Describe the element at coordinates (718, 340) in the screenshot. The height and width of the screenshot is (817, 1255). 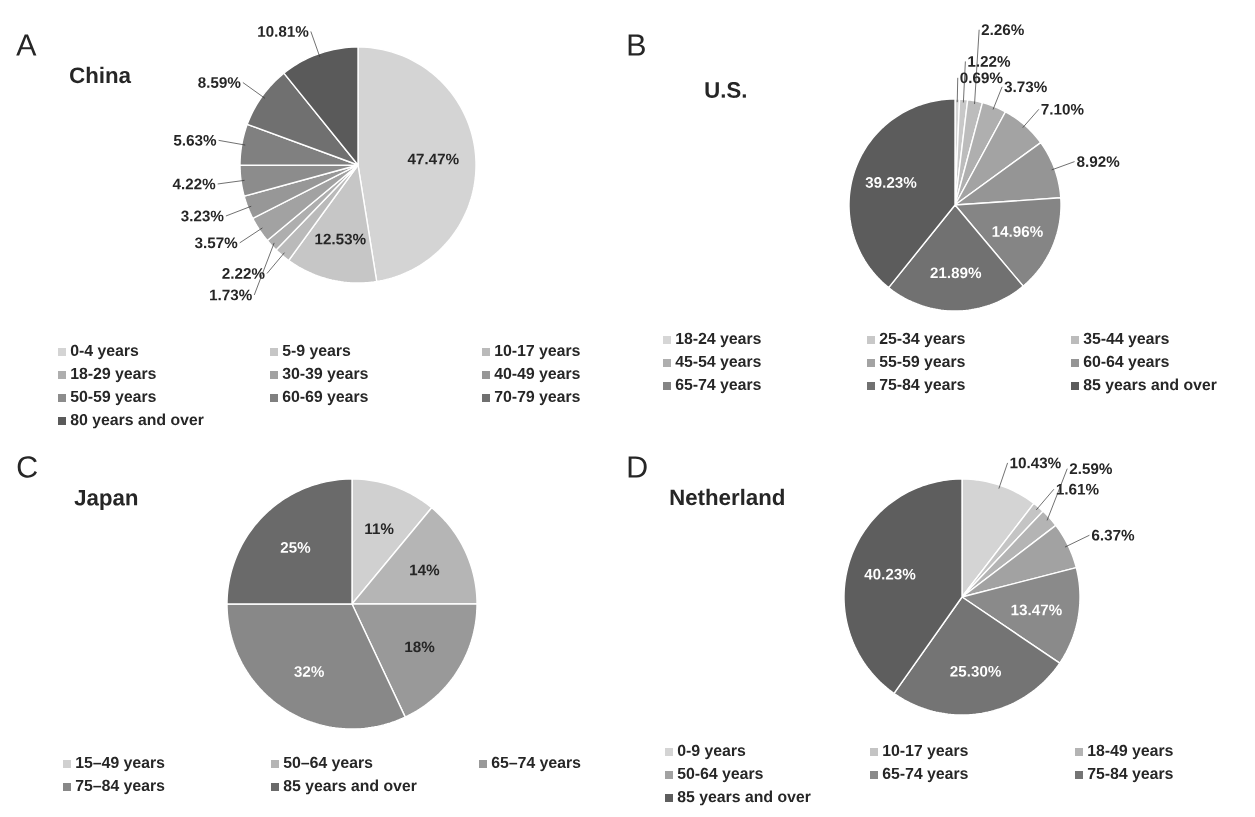
I see `legend-label: 18-24 years` at that location.